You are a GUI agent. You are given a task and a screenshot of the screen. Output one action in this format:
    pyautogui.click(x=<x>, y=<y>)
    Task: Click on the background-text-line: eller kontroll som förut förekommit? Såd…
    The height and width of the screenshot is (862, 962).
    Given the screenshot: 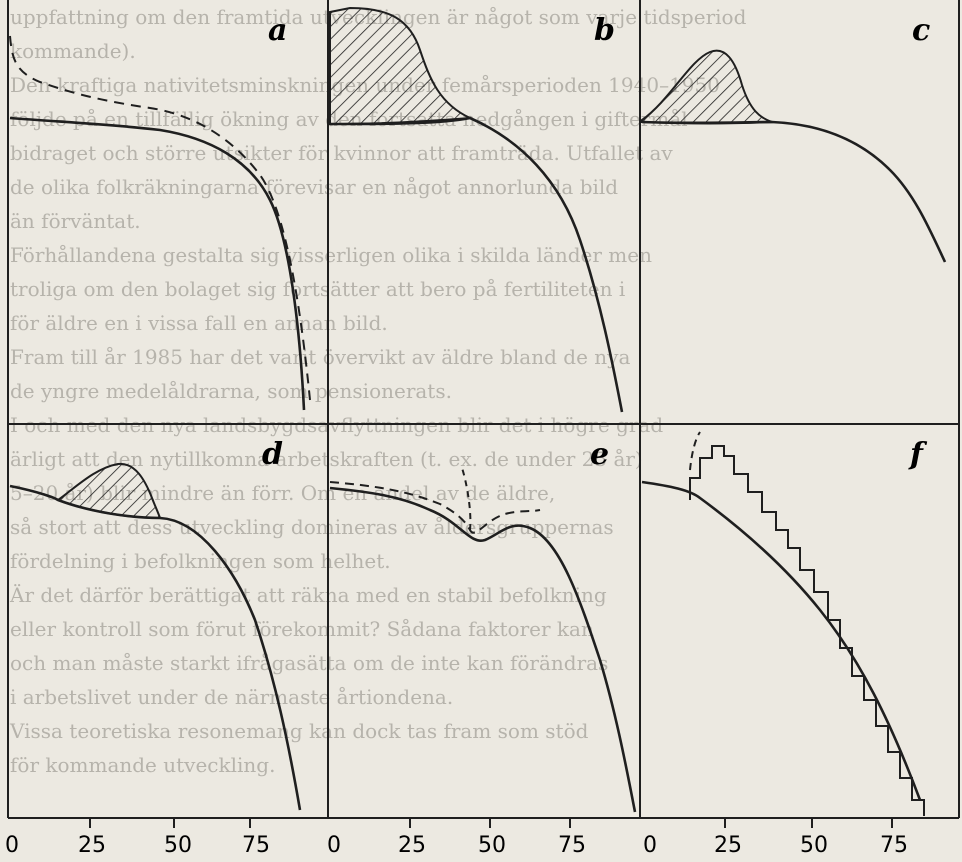 What is the action you would take?
    pyautogui.click(x=302, y=629)
    